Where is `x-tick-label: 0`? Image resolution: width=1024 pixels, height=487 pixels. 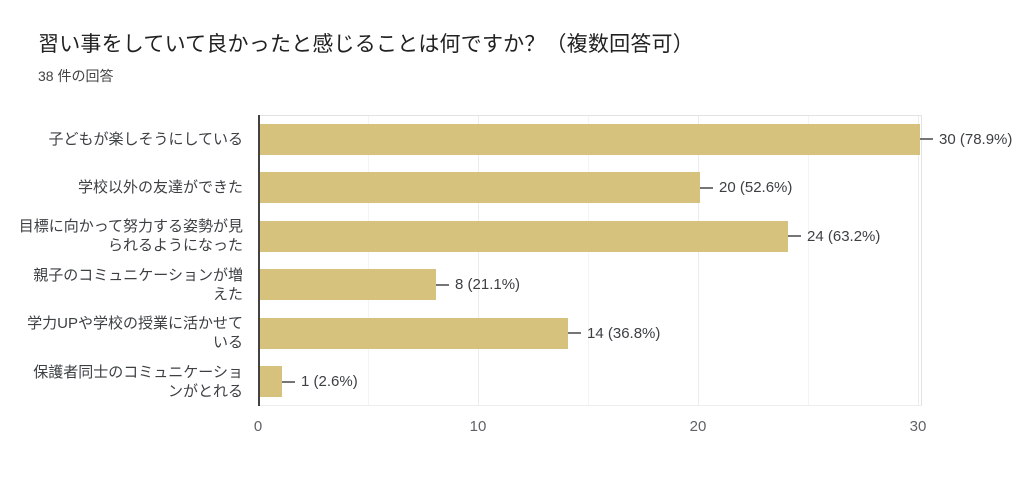 x-tick-label: 0 is located at coordinates (258, 426).